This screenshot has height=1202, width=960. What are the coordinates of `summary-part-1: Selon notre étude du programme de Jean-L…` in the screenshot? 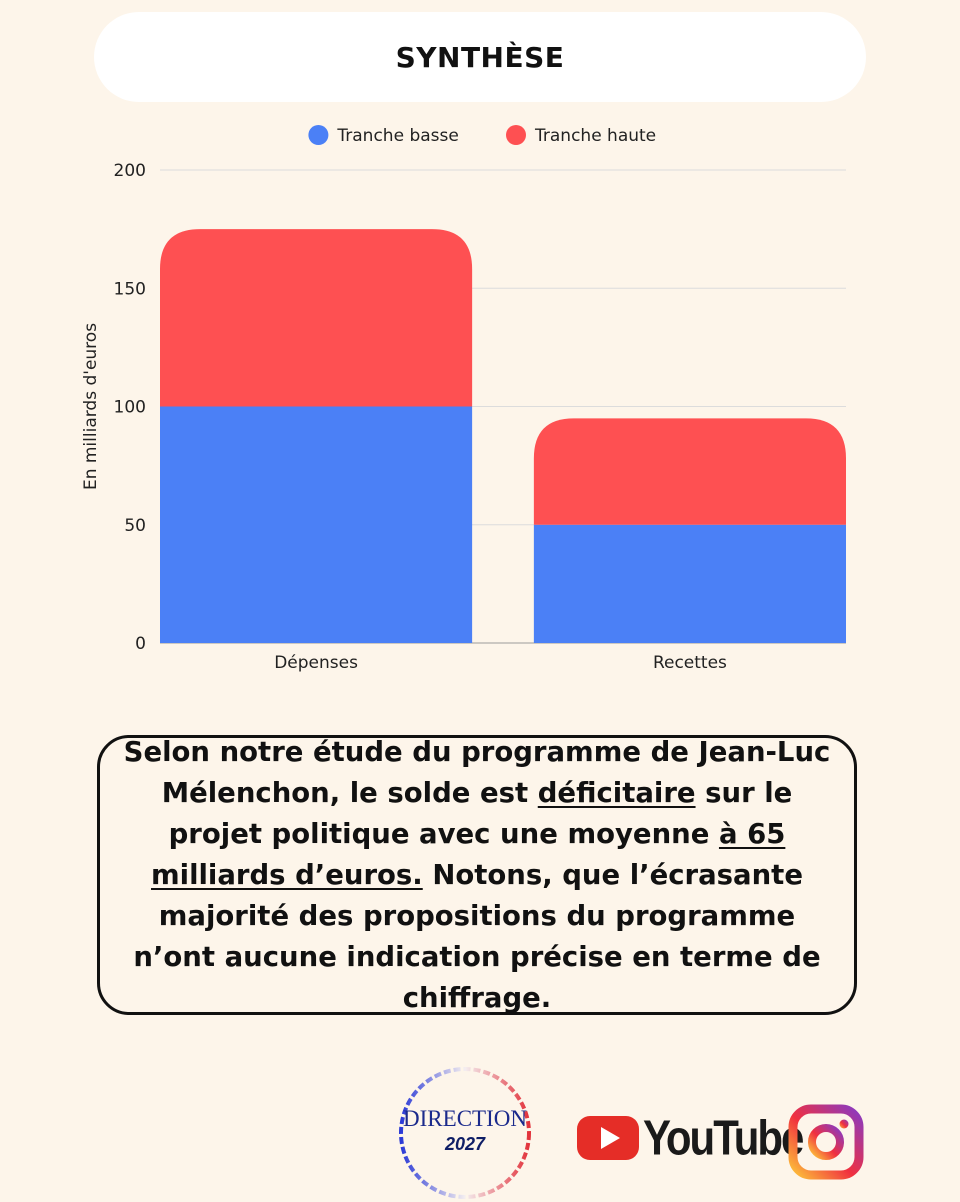 It's located at (477, 772).